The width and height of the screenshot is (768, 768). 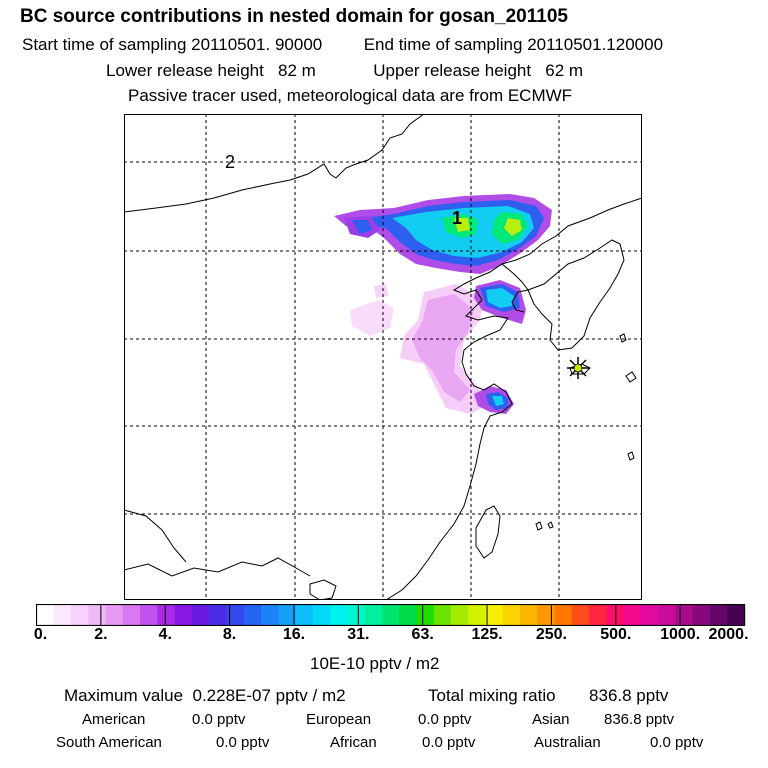 What do you see at coordinates (114, 719) in the screenshot?
I see `region-name: American` at bounding box center [114, 719].